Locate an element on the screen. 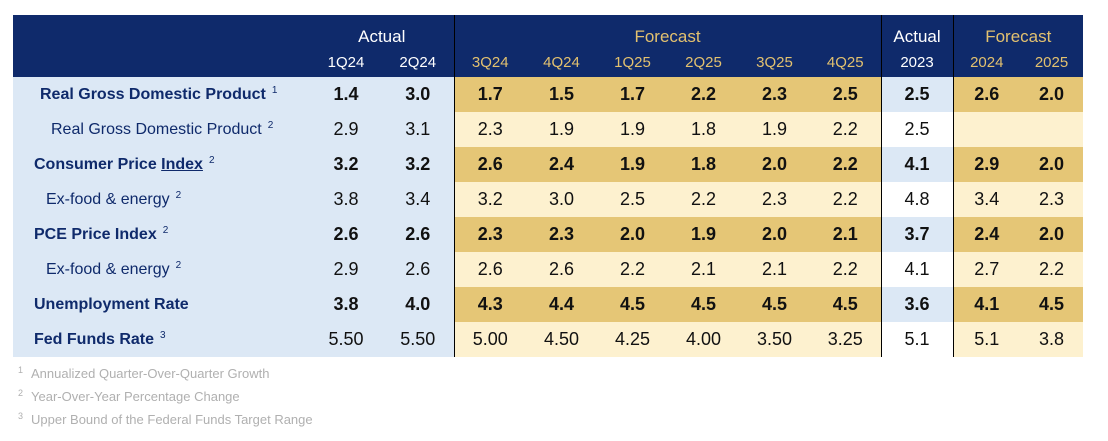 The height and width of the screenshot is (441, 1108). footnote-marker: 1 is located at coordinates (274, 90).